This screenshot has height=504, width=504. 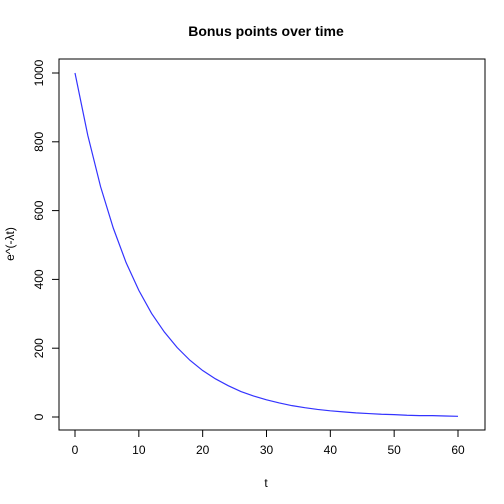 I want to click on x-axis: 0 10 20 30 40 50 60, so click(x=268, y=443).